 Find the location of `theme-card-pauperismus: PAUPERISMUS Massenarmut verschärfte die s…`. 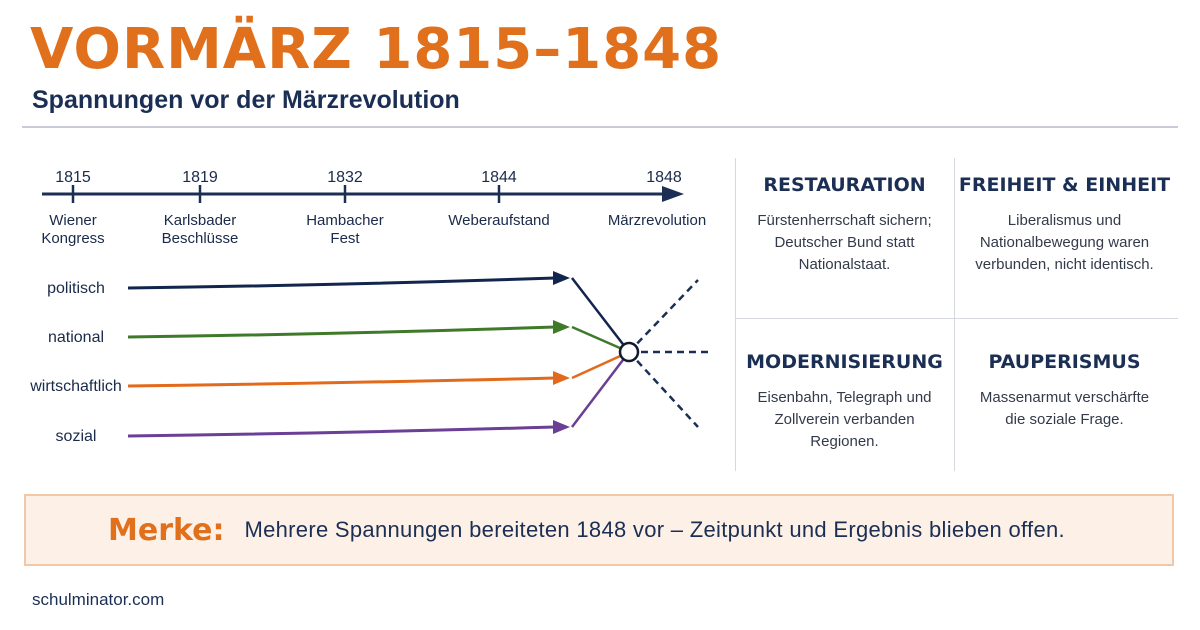

theme-card-pauperismus: PAUPERISMUS Massenarmut verschärfte die s… is located at coordinates (1064, 391).